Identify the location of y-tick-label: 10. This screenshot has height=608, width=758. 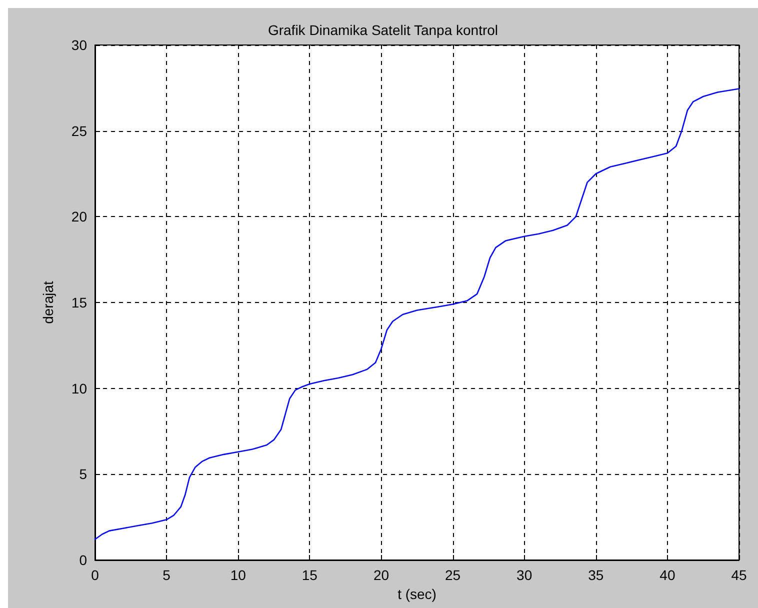
(79, 388).